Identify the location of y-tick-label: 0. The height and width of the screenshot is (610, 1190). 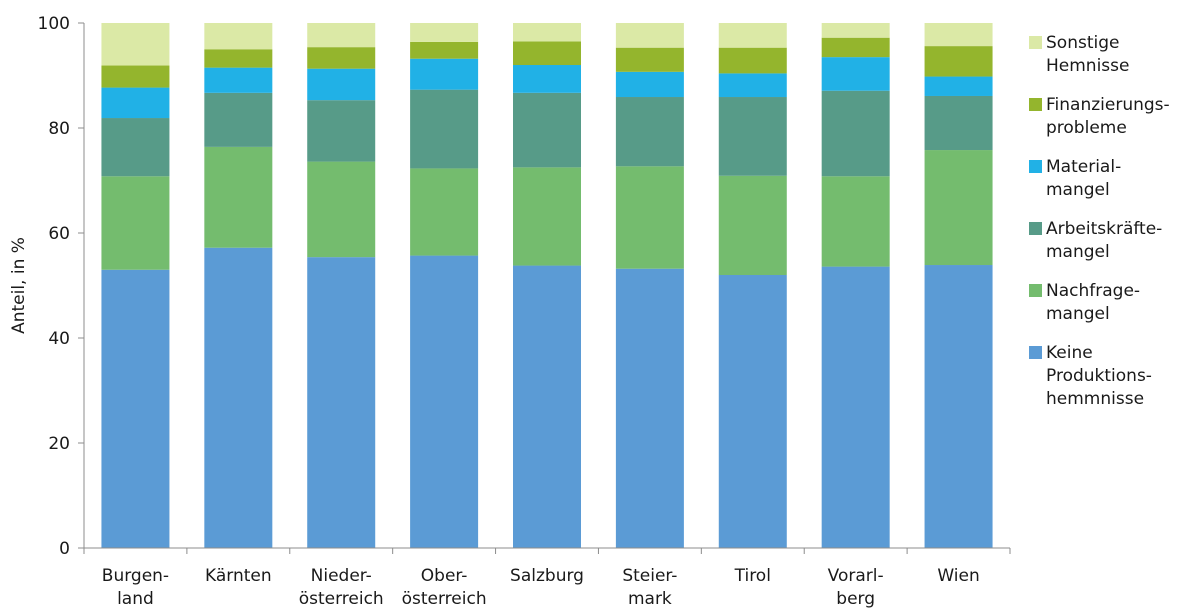
(64, 549).